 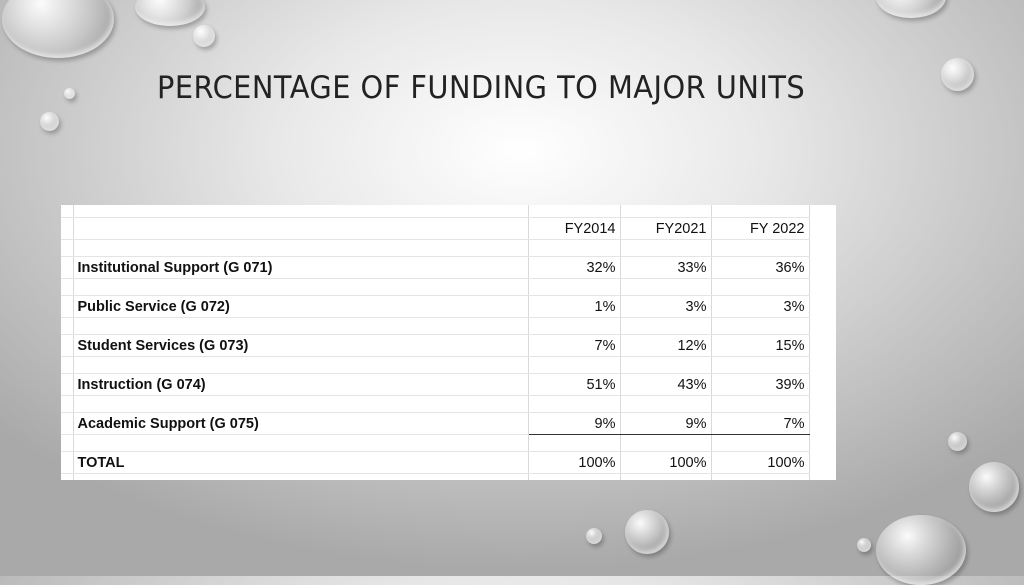 What do you see at coordinates (666, 345) in the screenshot?
I see `table-cell: 12%` at bounding box center [666, 345].